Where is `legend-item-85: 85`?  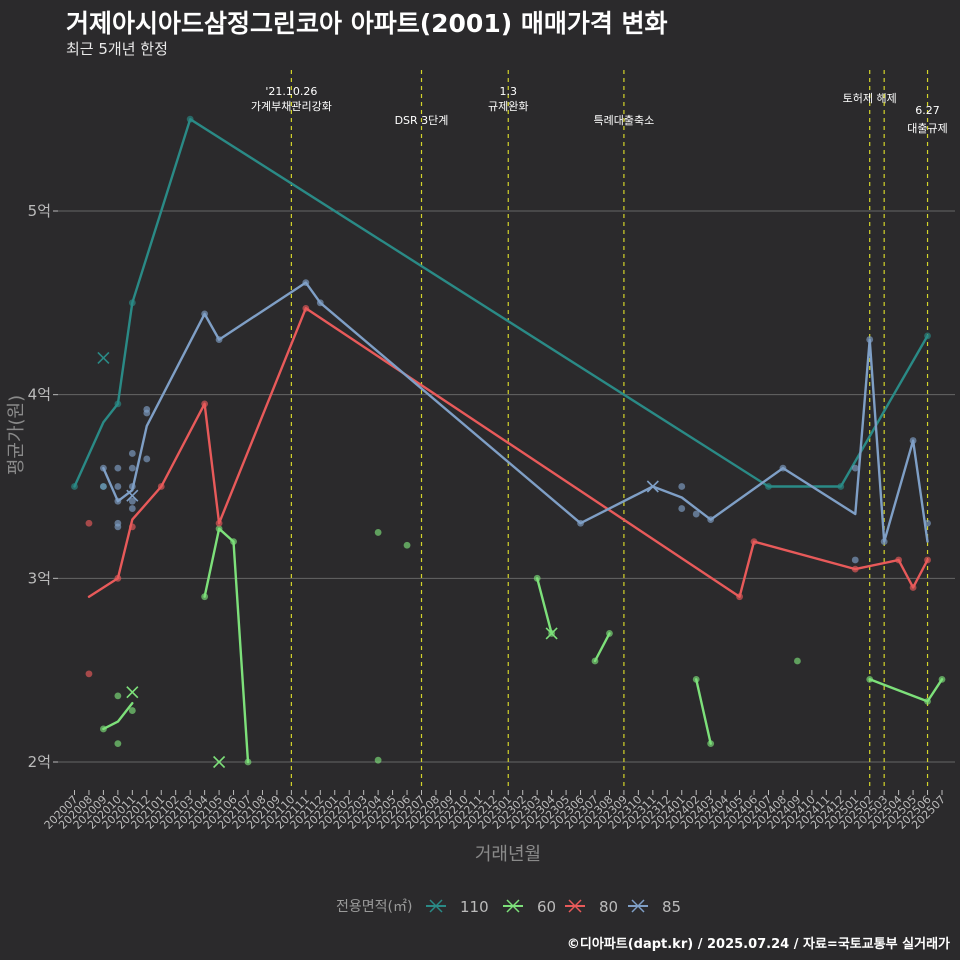 legend-item-85: 85 is located at coordinates (654, 907).